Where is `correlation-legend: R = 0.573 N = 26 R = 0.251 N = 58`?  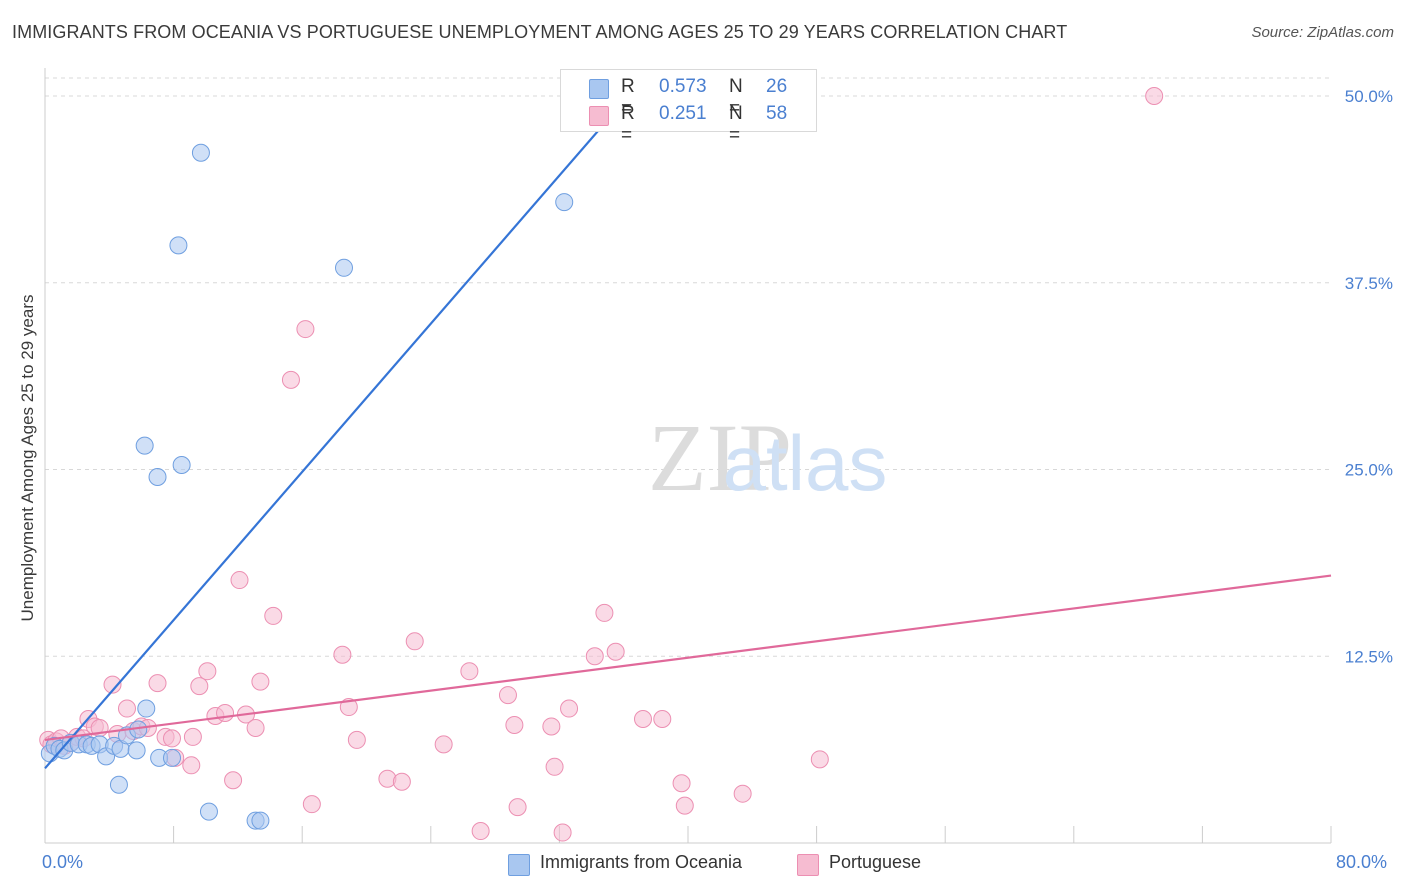 correlation-legend: R = 0.573 N = 26 R = 0.251 N = 58 is located at coordinates (688, 107).